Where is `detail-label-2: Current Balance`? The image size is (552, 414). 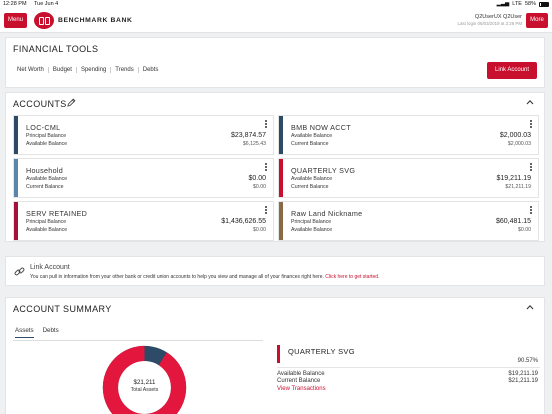
detail-label-2: Current Balance is located at coordinates (299, 381).